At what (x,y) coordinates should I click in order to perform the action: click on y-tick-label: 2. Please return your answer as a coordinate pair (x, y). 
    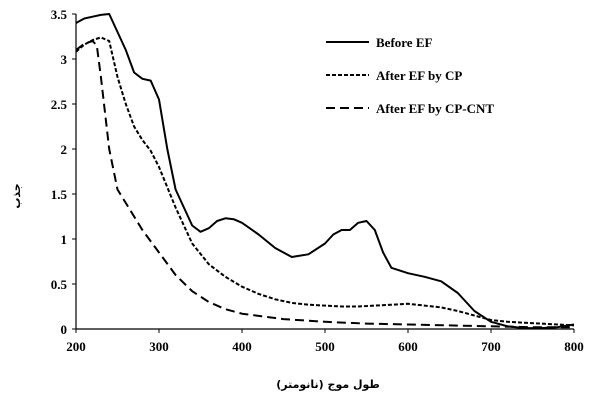
    Looking at the image, I should click on (64, 149).